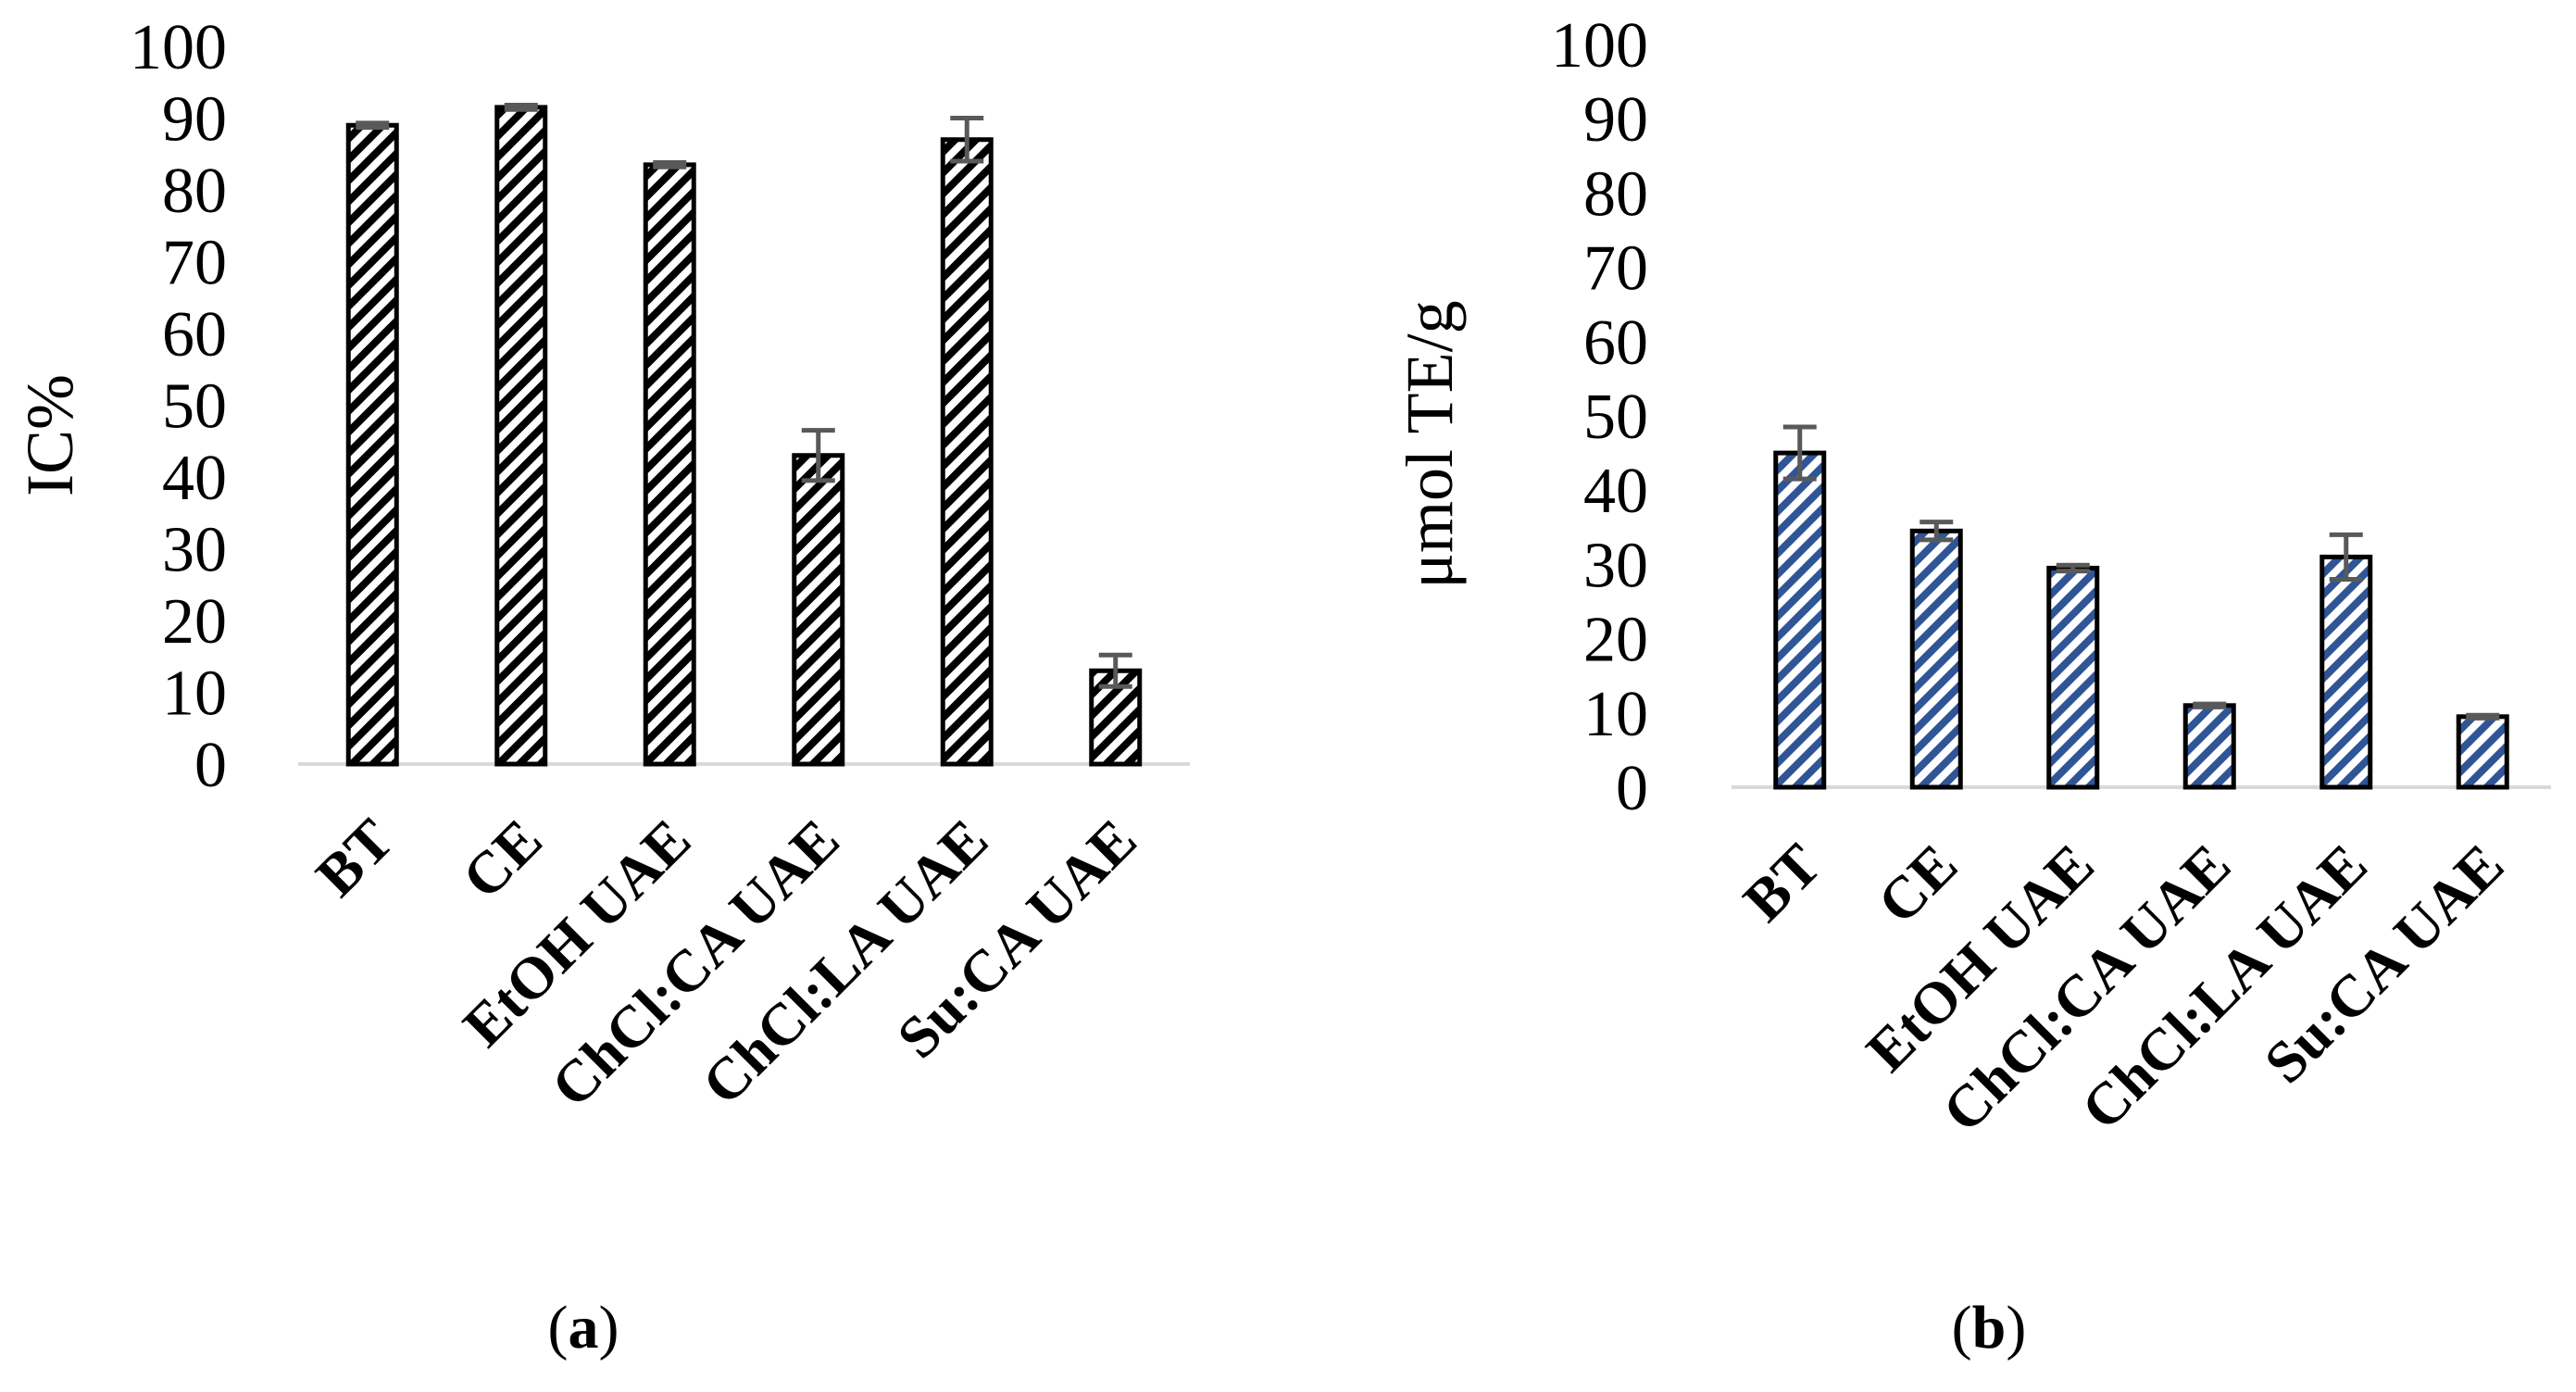 This screenshot has width=2576, height=1392. I want to click on panel-label: (b), so click(1989, 1327).